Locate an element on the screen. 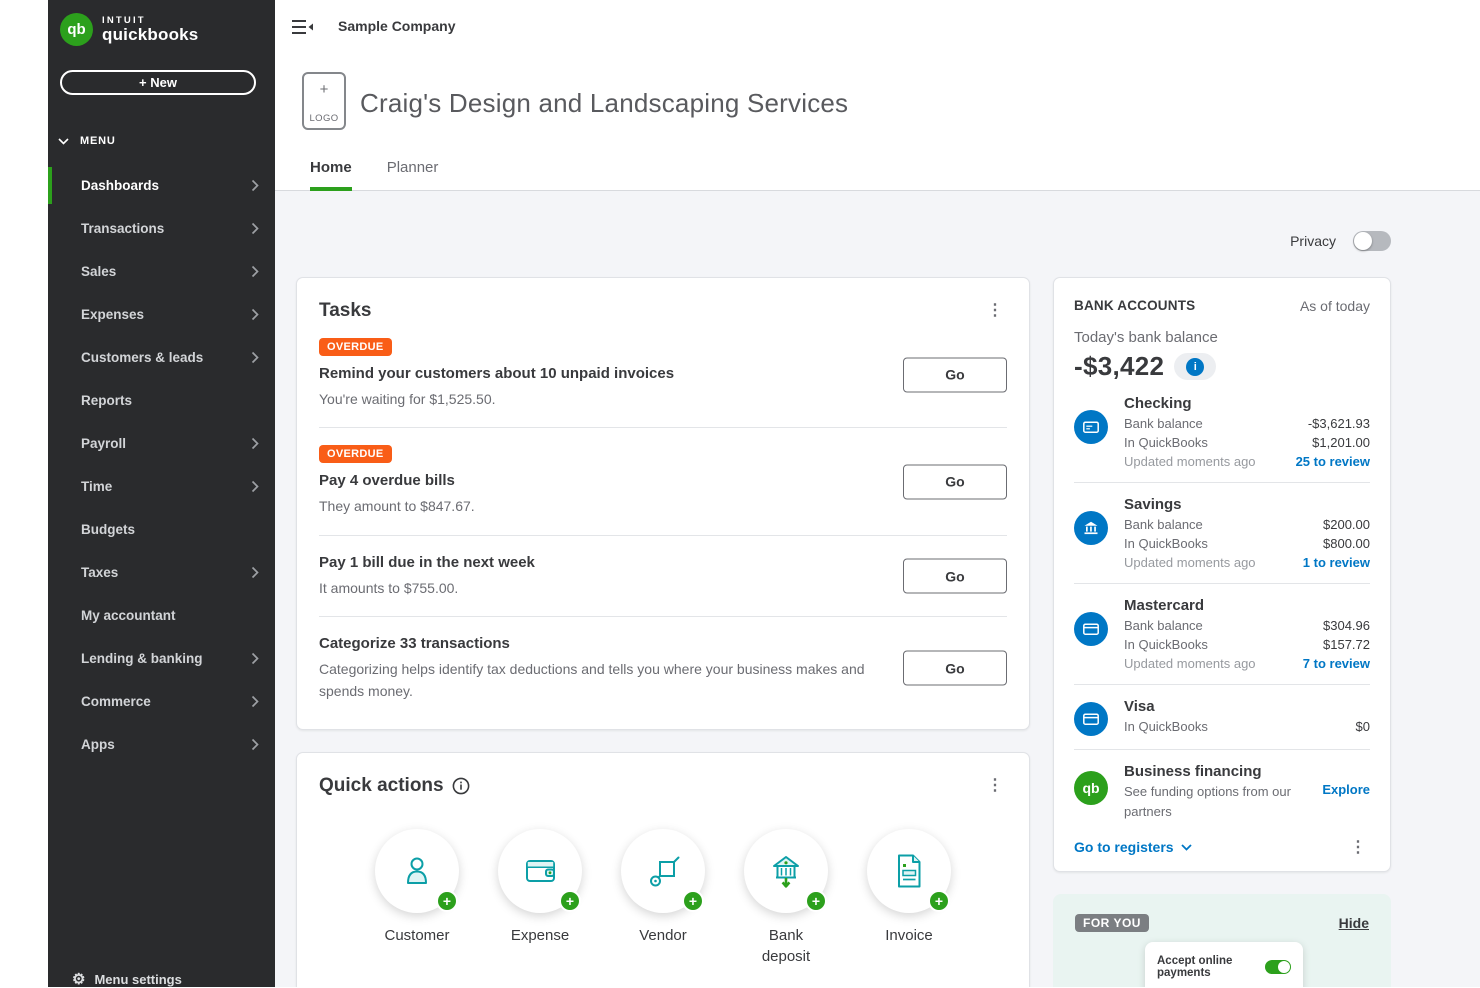 The image size is (1480, 988). menu-settings-button: ⚙ Menu settings is located at coordinates (127, 979).